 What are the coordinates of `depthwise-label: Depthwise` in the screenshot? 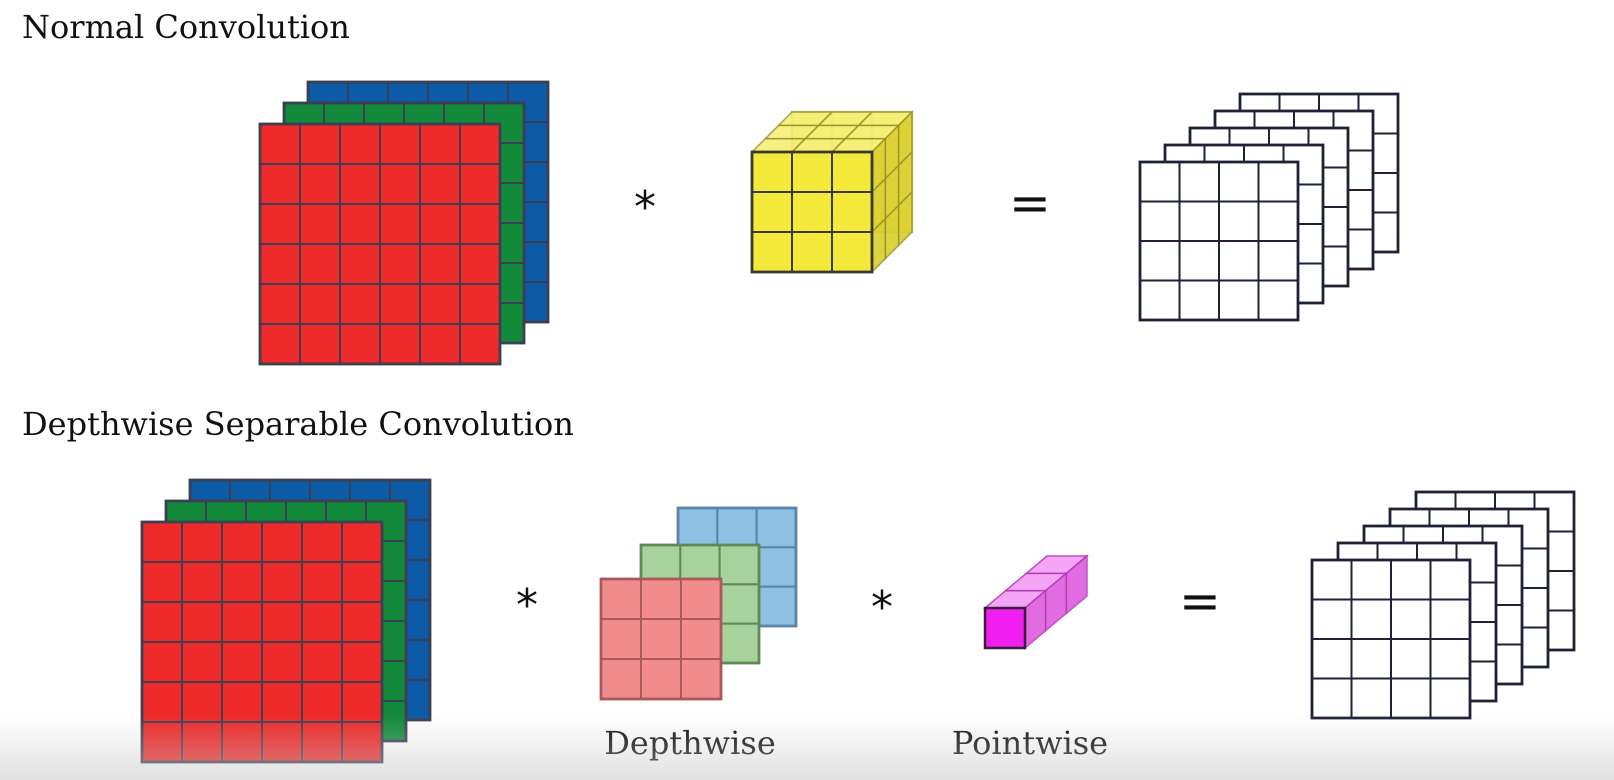 It's located at (690, 743).